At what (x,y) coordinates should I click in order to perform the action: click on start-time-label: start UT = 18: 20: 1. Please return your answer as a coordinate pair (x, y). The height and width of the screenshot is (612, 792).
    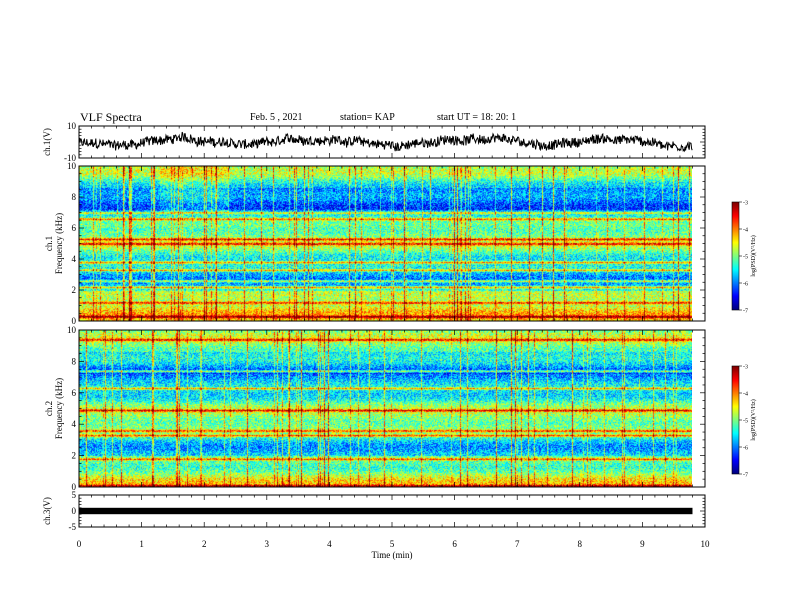
    Looking at the image, I should click on (477, 117).